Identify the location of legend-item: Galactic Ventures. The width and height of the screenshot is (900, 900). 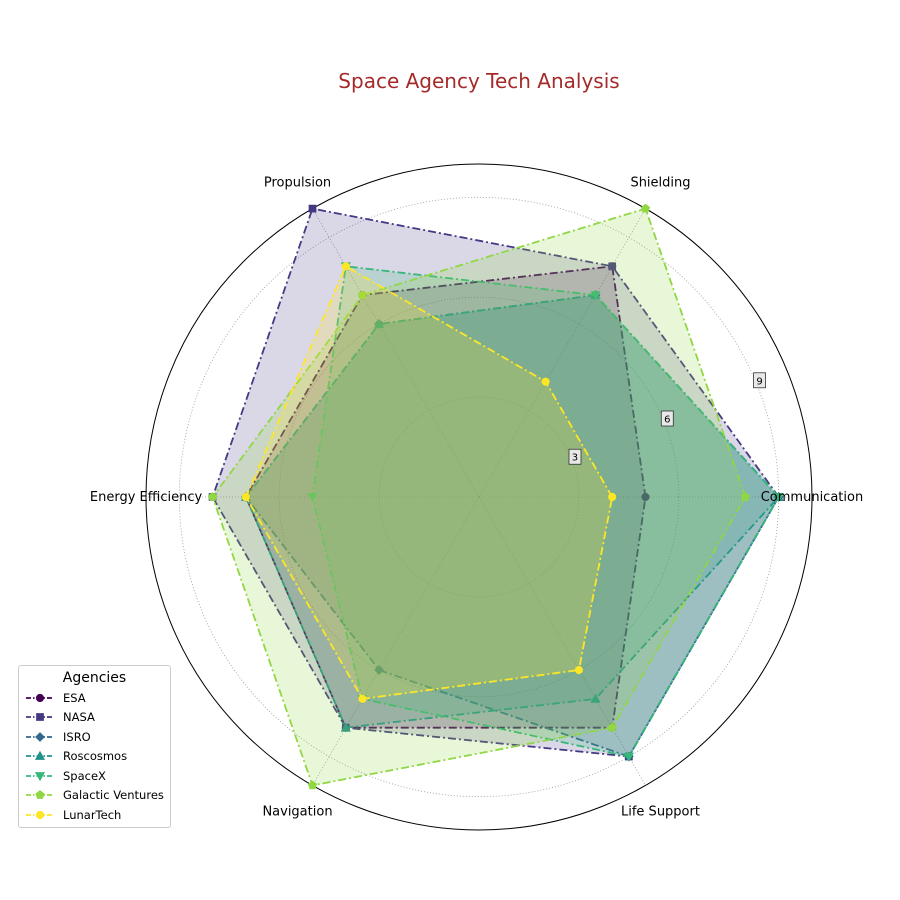
(94, 796).